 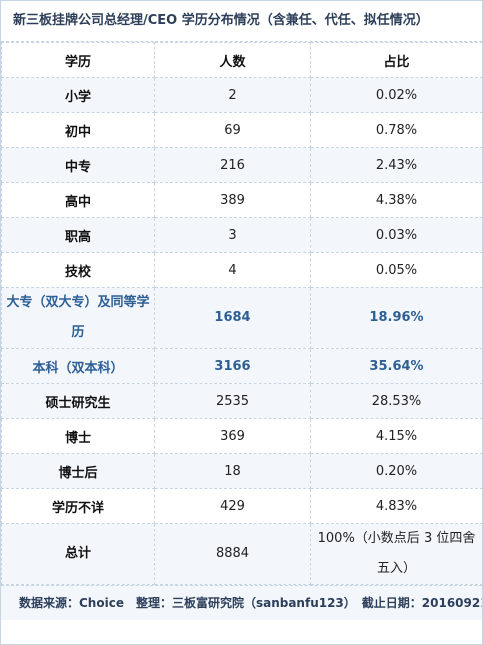 I want to click on row-label: 技校, so click(x=78, y=270).